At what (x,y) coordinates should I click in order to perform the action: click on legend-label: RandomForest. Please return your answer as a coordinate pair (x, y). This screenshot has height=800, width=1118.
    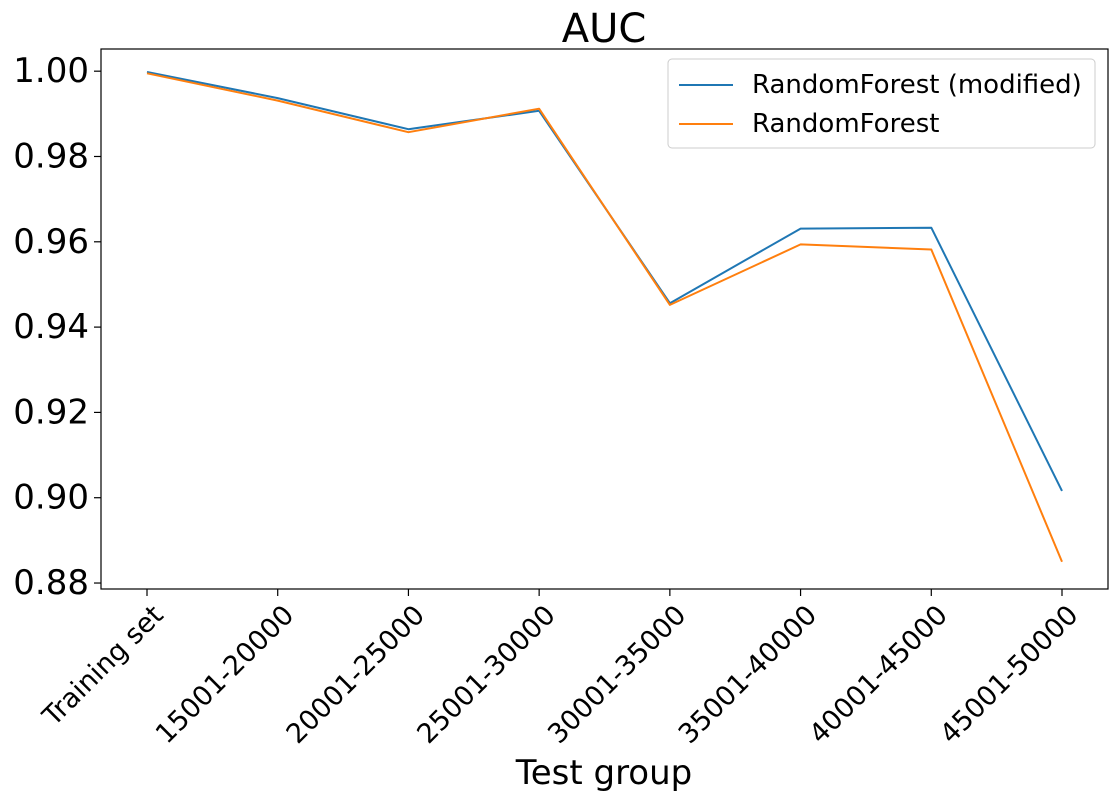
    Looking at the image, I should click on (845, 124).